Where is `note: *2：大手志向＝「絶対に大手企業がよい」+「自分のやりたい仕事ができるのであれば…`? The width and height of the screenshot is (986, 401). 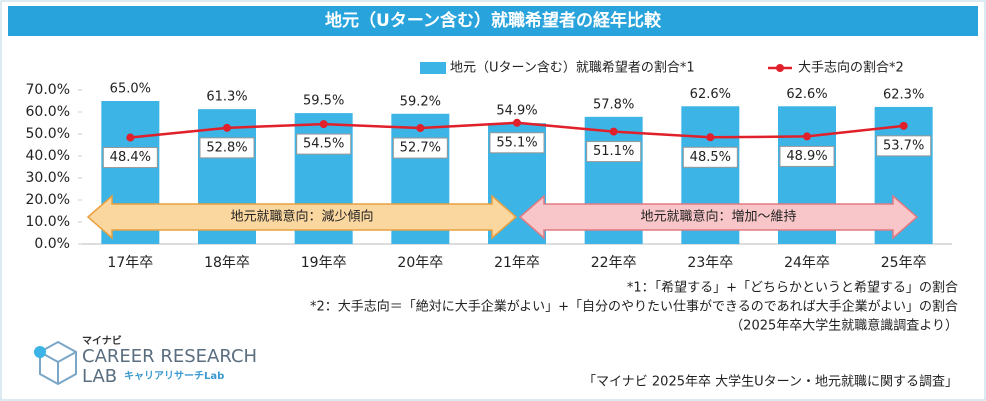
note: *2：大手志向＝「絶対に大手企業がよい」+「自分のやりたい仕事ができるのであれば… is located at coordinates (634, 307).